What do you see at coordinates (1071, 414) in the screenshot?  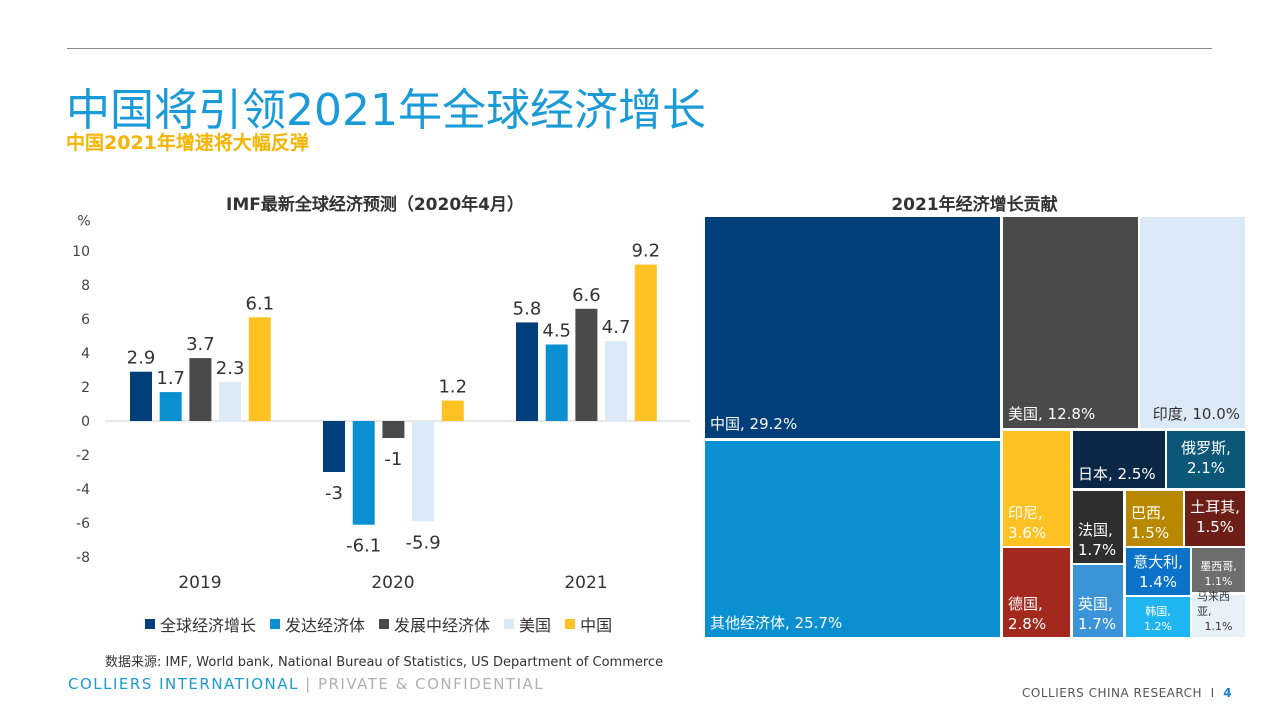 I see `treemap-value: 12.8%` at bounding box center [1071, 414].